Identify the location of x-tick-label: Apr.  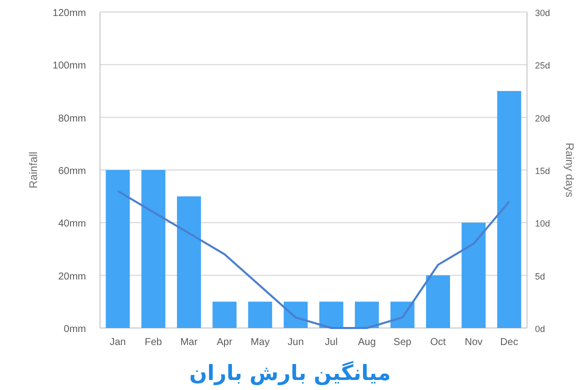
(224, 342).